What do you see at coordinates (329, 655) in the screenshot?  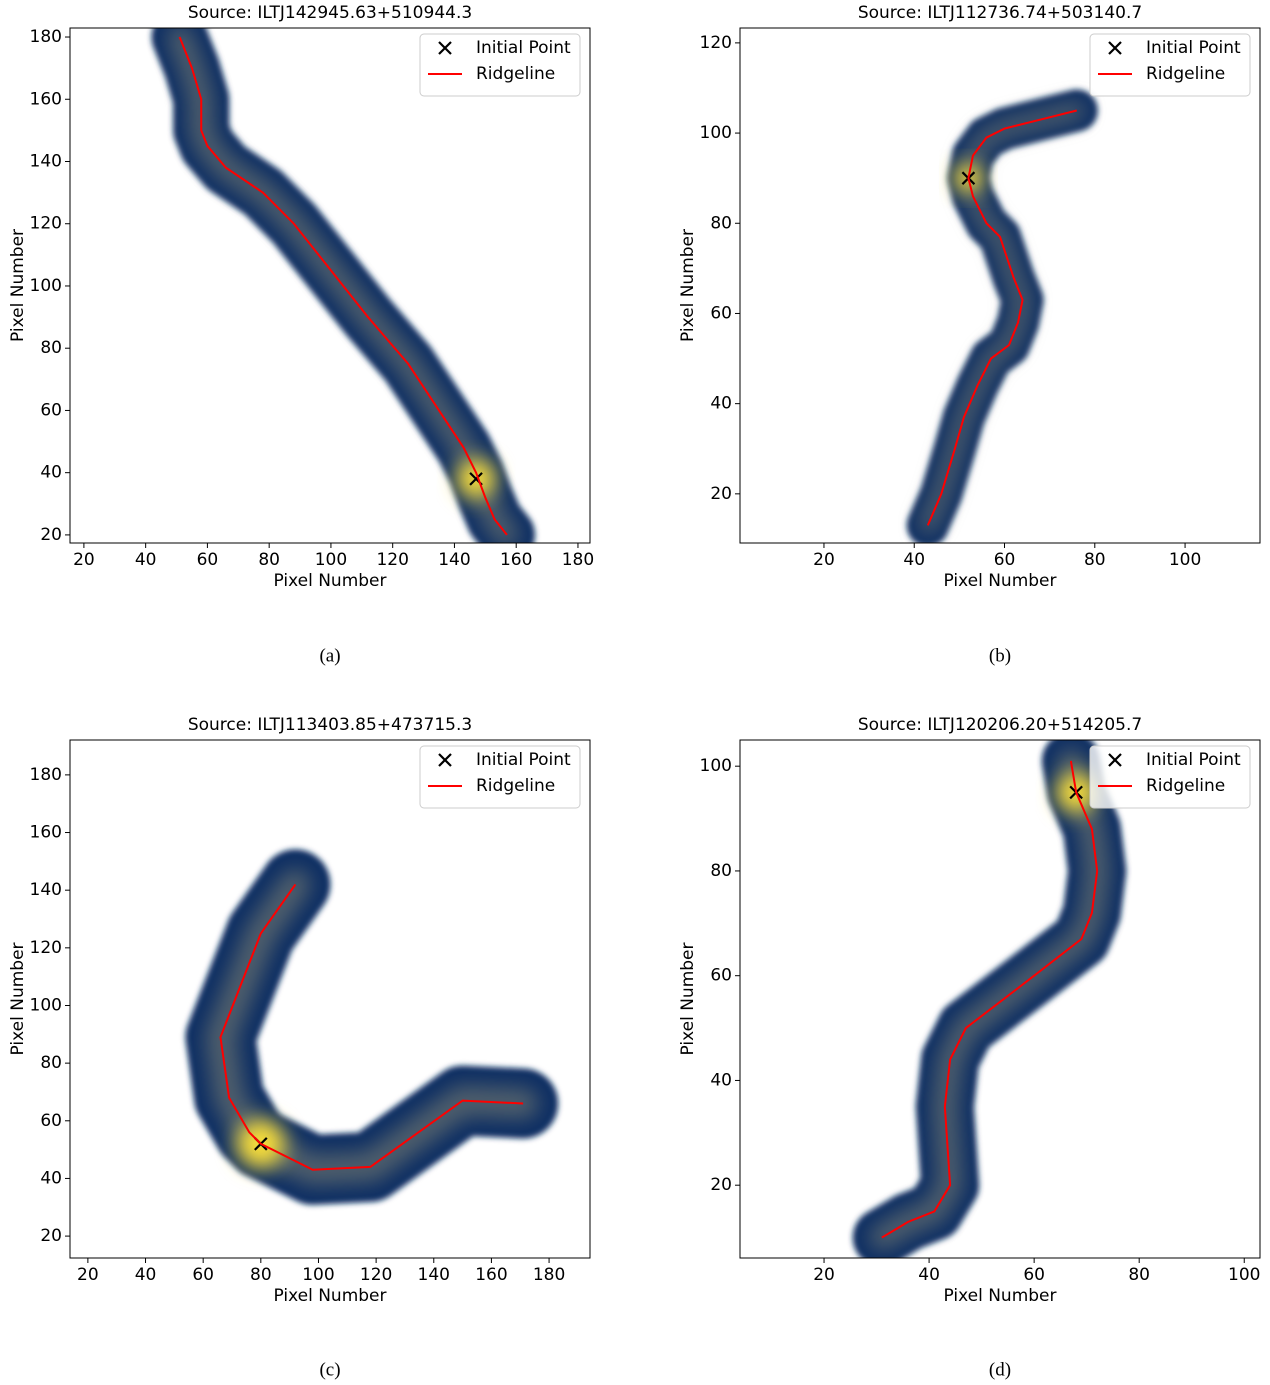 I see `caption: (a)` at bounding box center [329, 655].